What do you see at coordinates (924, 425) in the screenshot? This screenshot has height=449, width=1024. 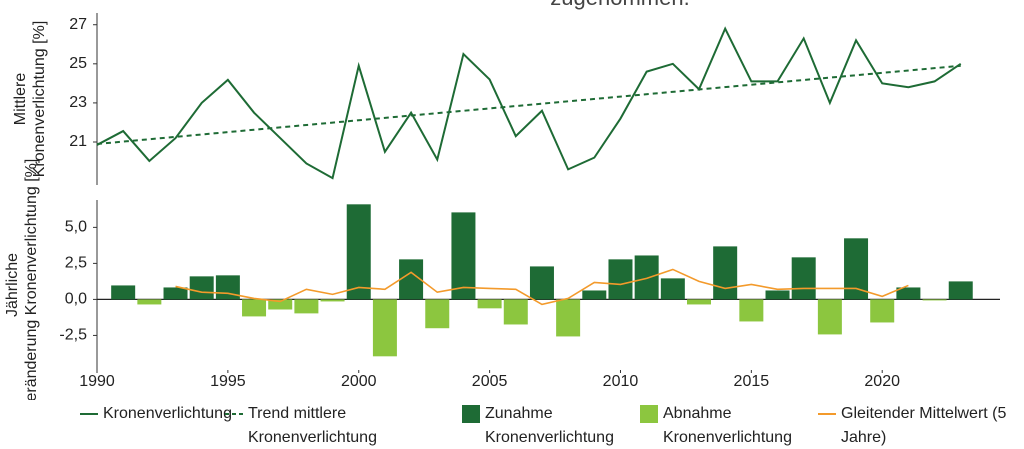 I see `legend-label: Gleitender Mittelwert (5 Jahre)` at bounding box center [924, 425].